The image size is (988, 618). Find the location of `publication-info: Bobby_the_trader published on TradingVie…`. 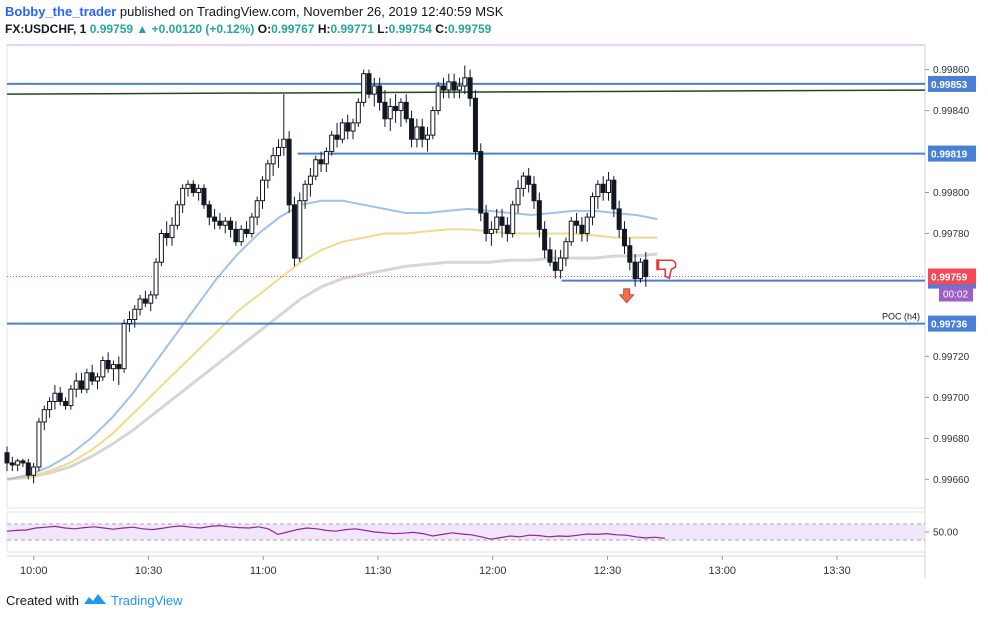

publication-info: Bobby_the_trader published on TradingVie… is located at coordinates (254, 11).